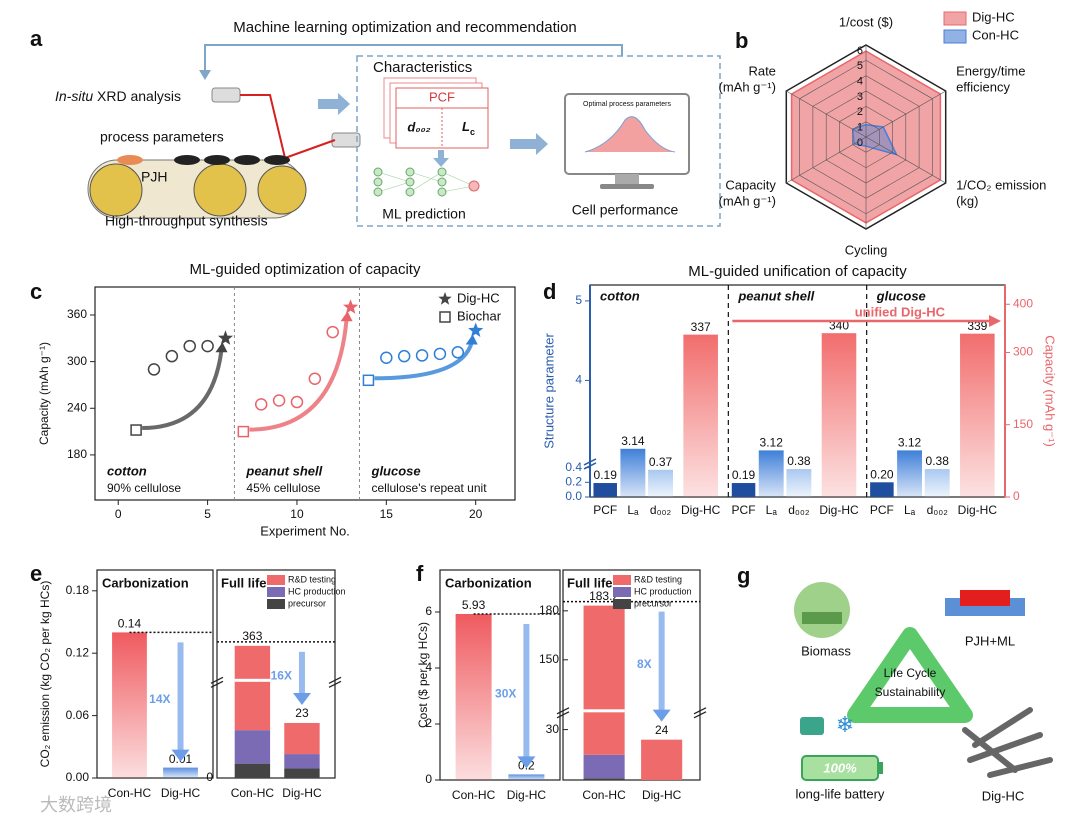 The height and width of the screenshot is (827, 1080). What do you see at coordinates (866, 21) in the screenshot?
I see `radar-axis-label: 1/cost ($)` at bounding box center [866, 21].